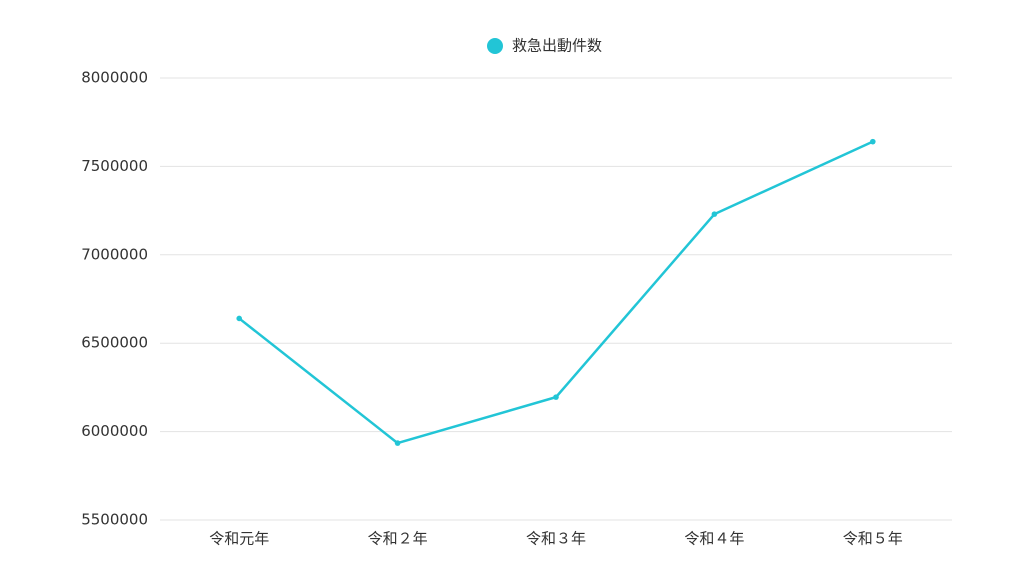 This screenshot has height=576, width=1024. What do you see at coordinates (873, 539) in the screenshot?
I see `x-tick-label: 令和５年` at bounding box center [873, 539].